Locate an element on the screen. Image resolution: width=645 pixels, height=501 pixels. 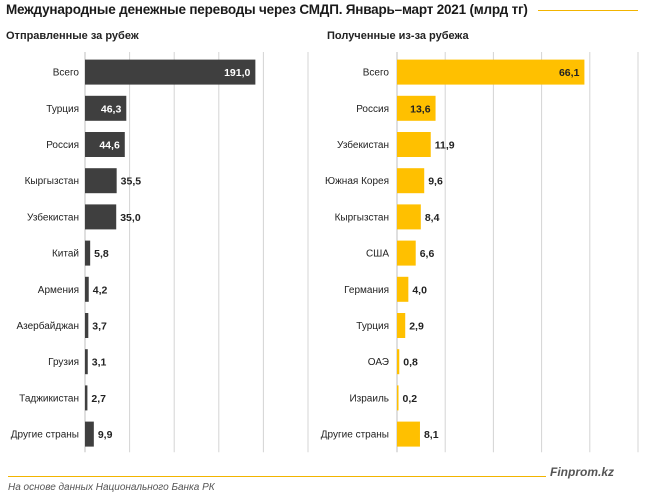
sent-value-label: 191,0 is located at coordinates (237, 73).